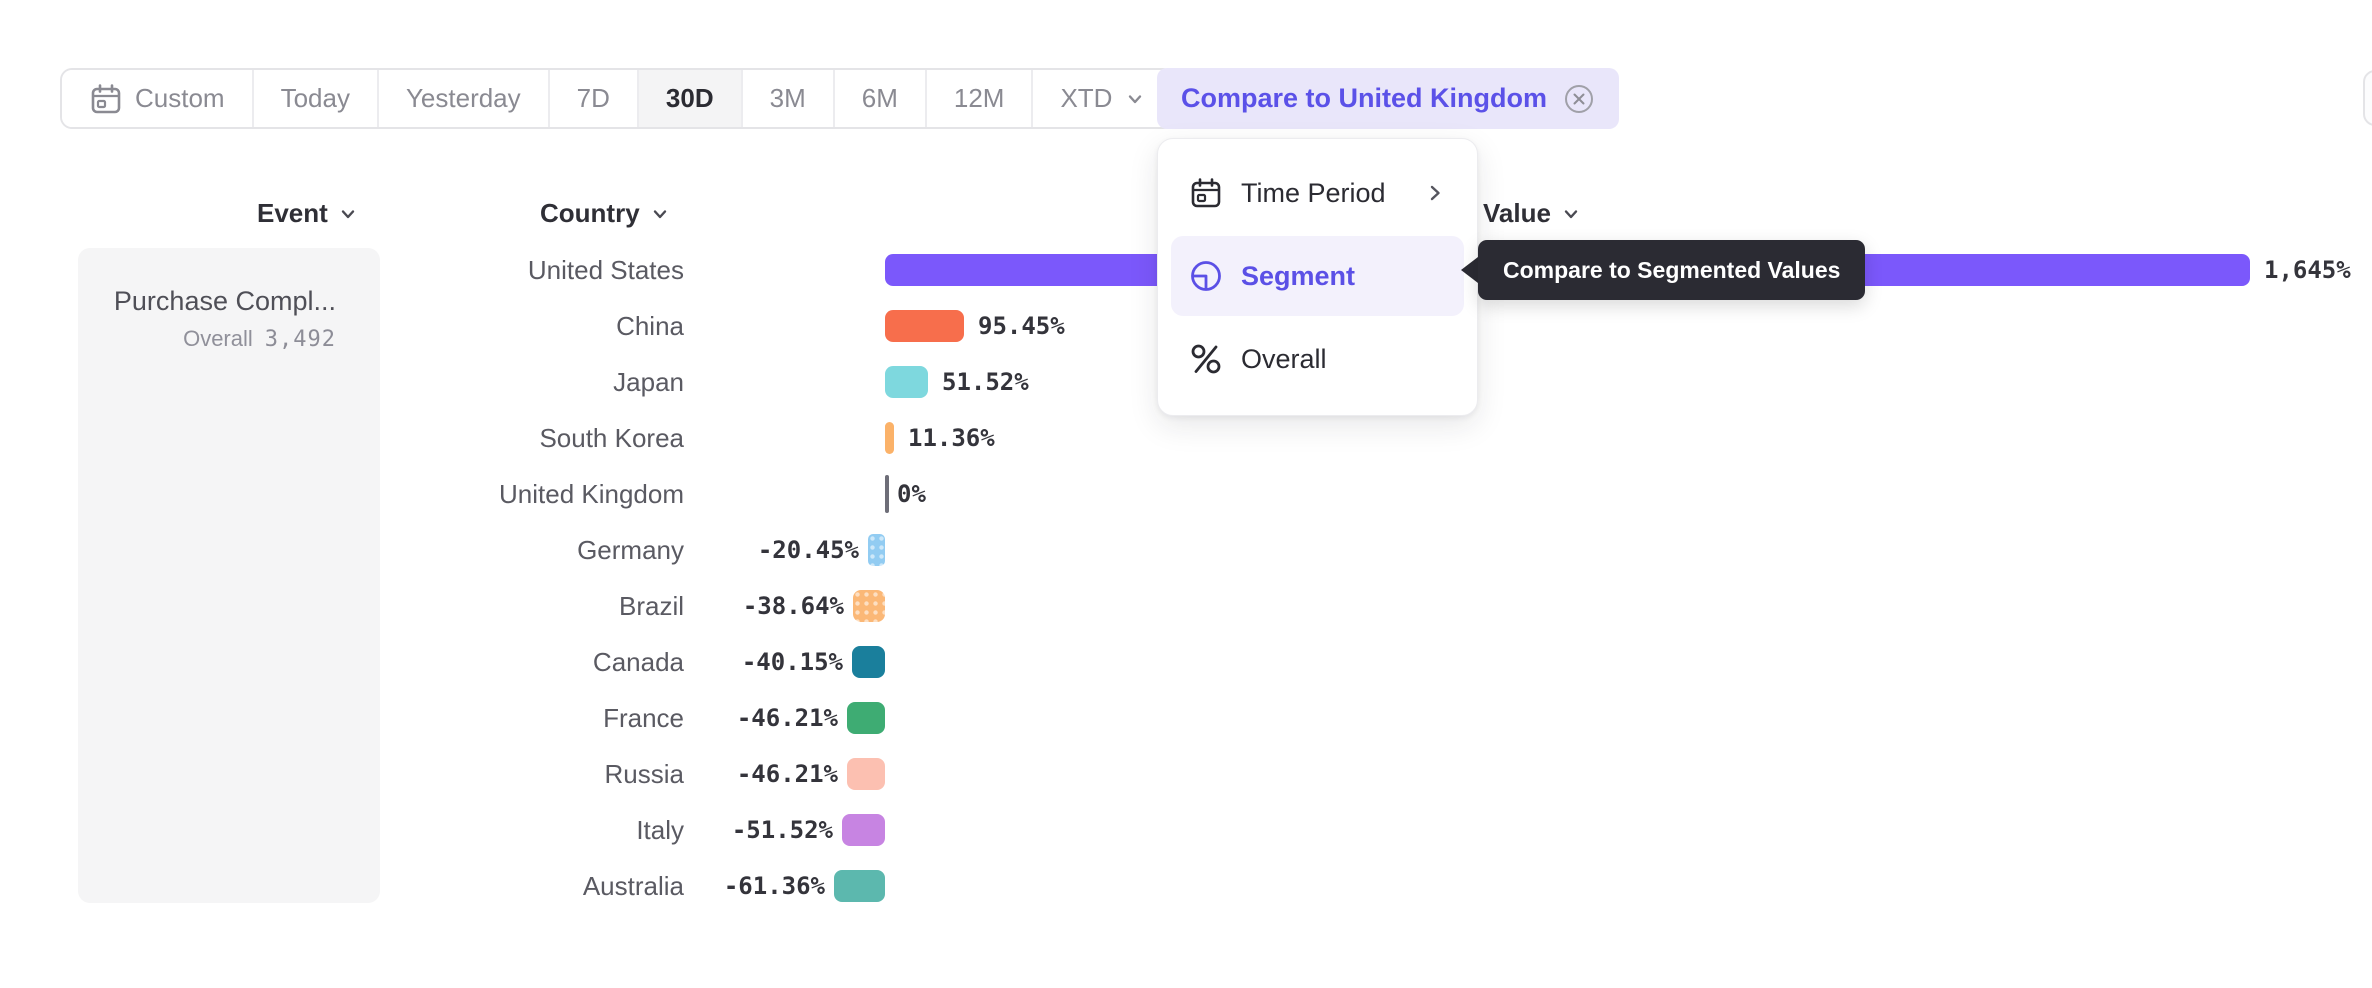 The width and height of the screenshot is (2372, 988). Describe the element at coordinates (229, 575) in the screenshot. I see `event-panel: Purchase Compl... Overall 3,492` at that location.